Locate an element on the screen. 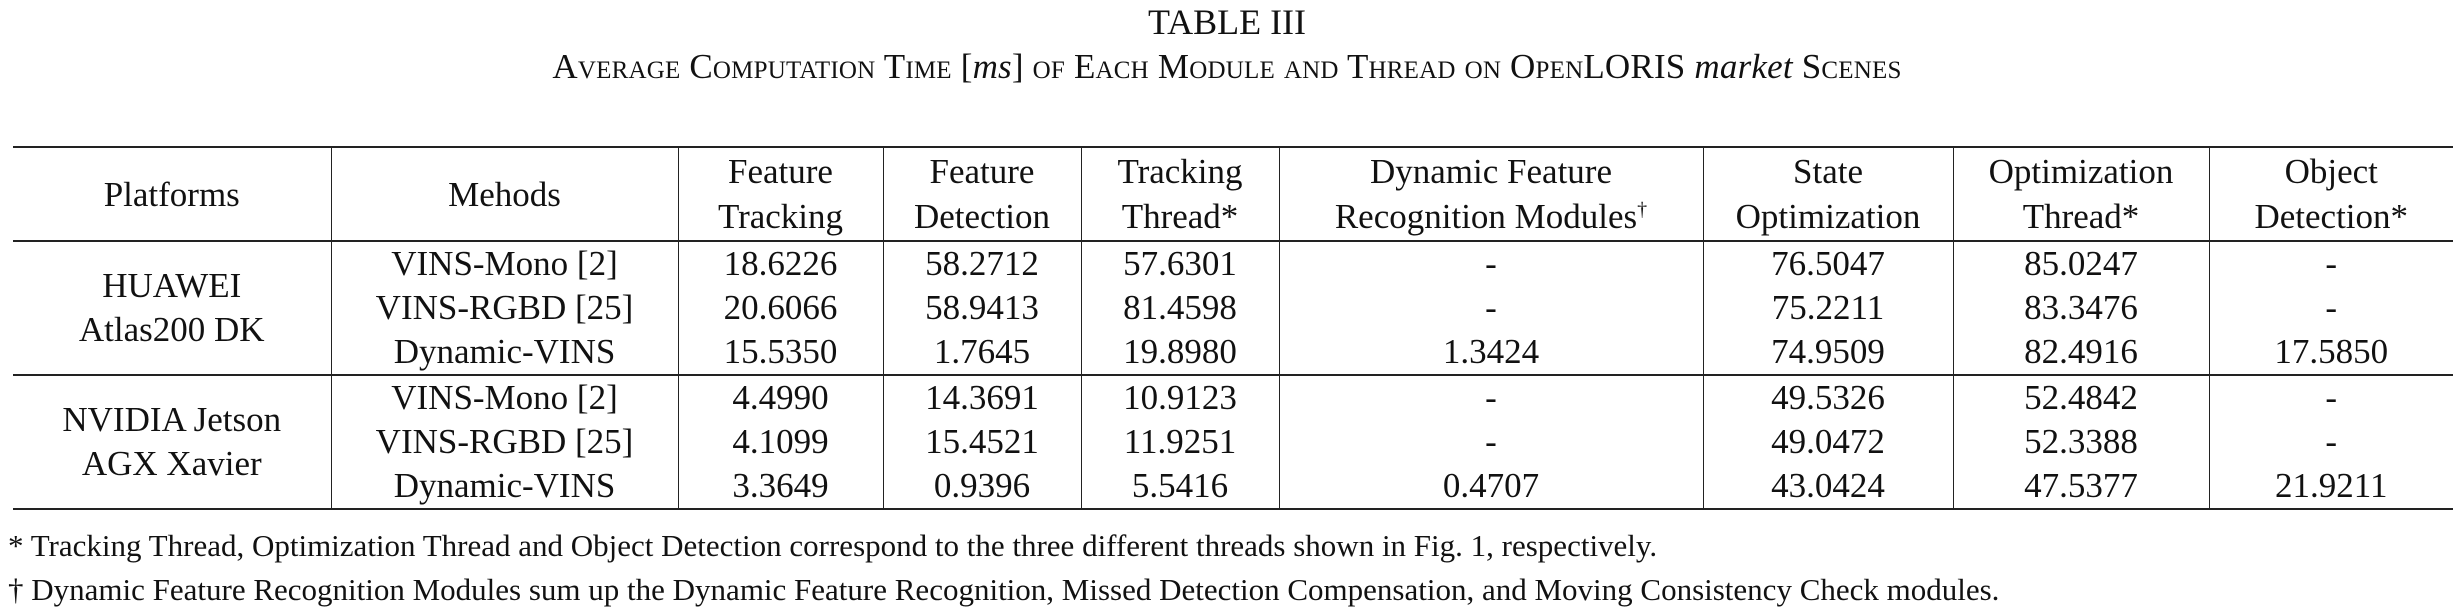  dynamic-feature-cell: 1.3424 is located at coordinates (1491, 353).